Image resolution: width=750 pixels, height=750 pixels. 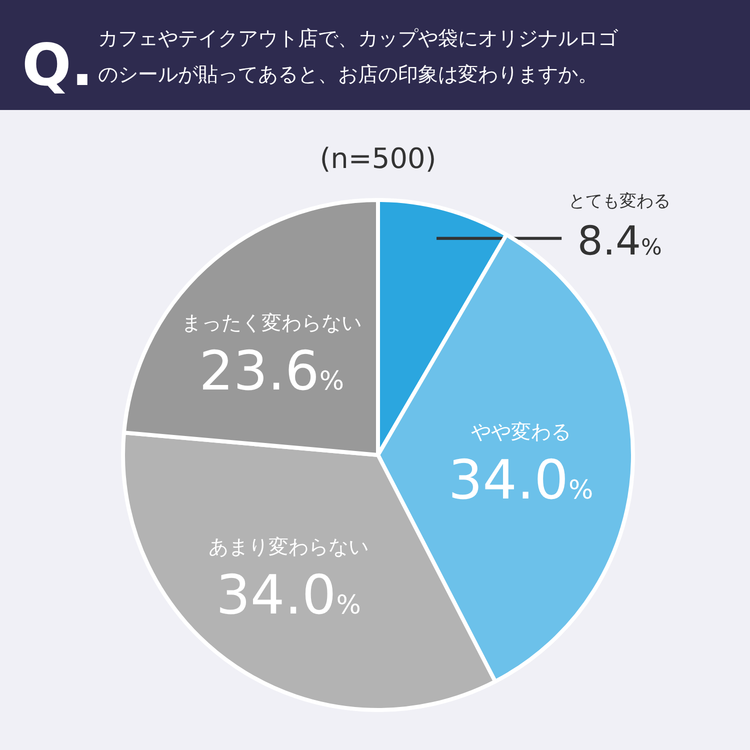 I want to click on slice-label: とても変わる, so click(x=619, y=201).